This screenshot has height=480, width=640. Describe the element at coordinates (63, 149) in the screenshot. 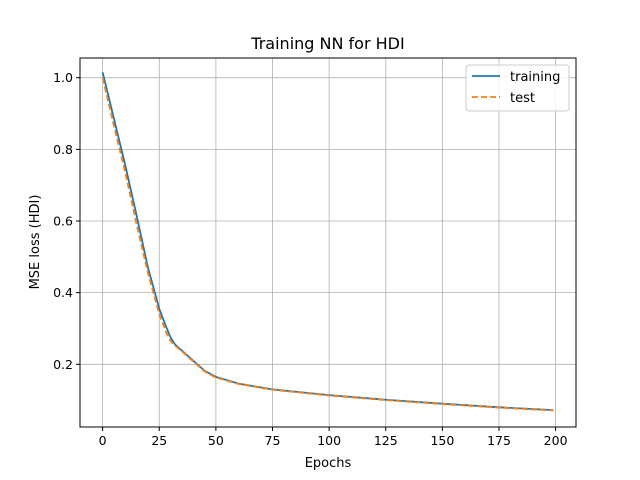

I see `y-tick-label: 0.8` at that location.